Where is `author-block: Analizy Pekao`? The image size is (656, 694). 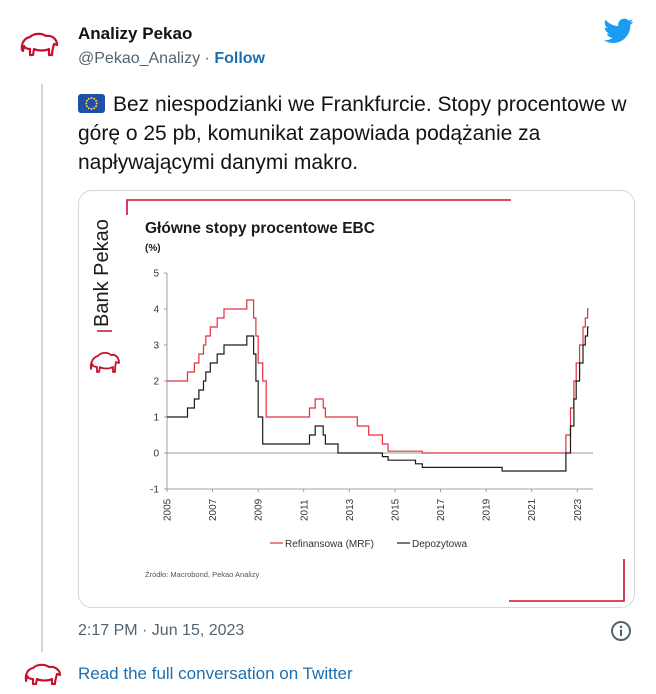 author-block: Analizy Pekao is located at coordinates (135, 34).